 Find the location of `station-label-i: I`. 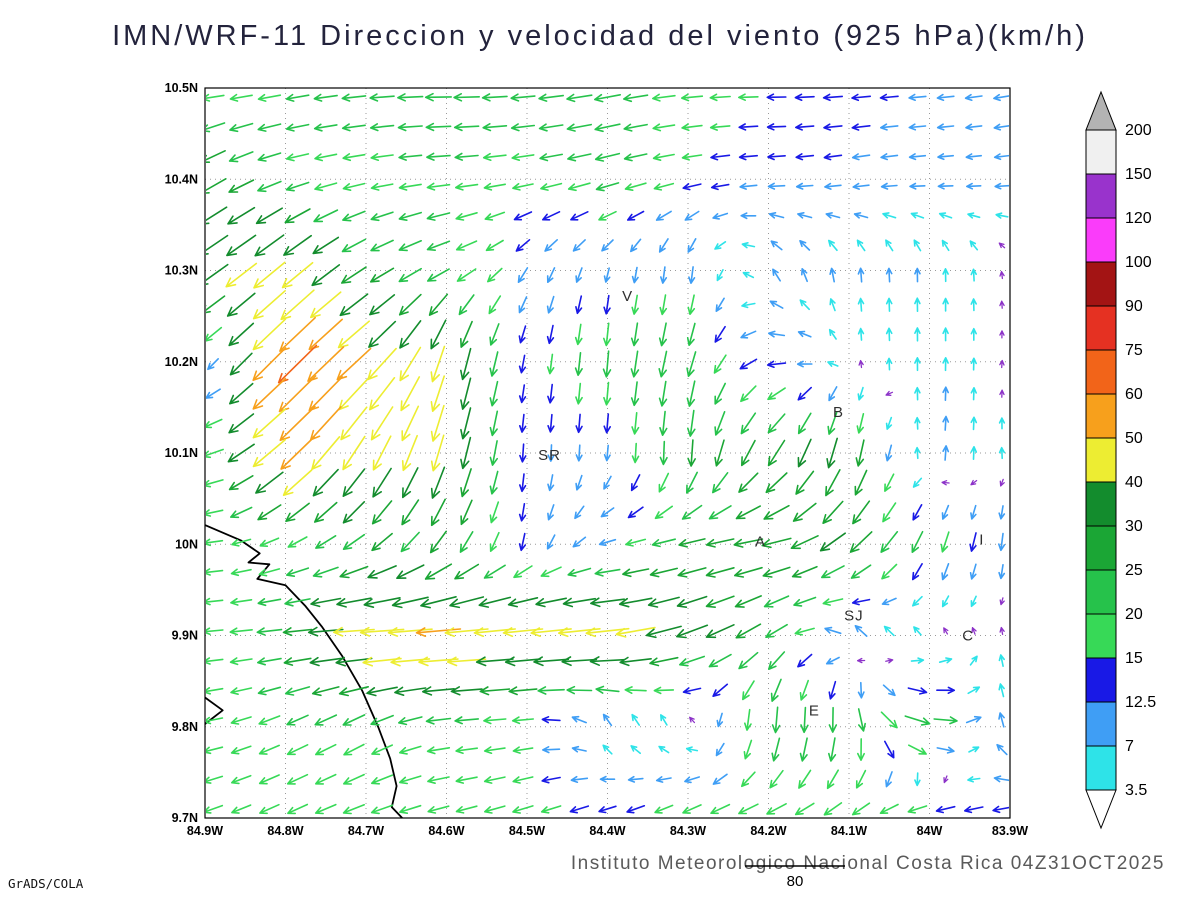

station-label-i: I is located at coordinates (981, 540).